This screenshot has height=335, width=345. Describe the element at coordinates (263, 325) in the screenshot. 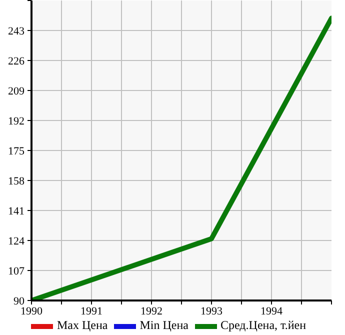

I see `legend-label: Сред.Цена, т.йен` at that location.